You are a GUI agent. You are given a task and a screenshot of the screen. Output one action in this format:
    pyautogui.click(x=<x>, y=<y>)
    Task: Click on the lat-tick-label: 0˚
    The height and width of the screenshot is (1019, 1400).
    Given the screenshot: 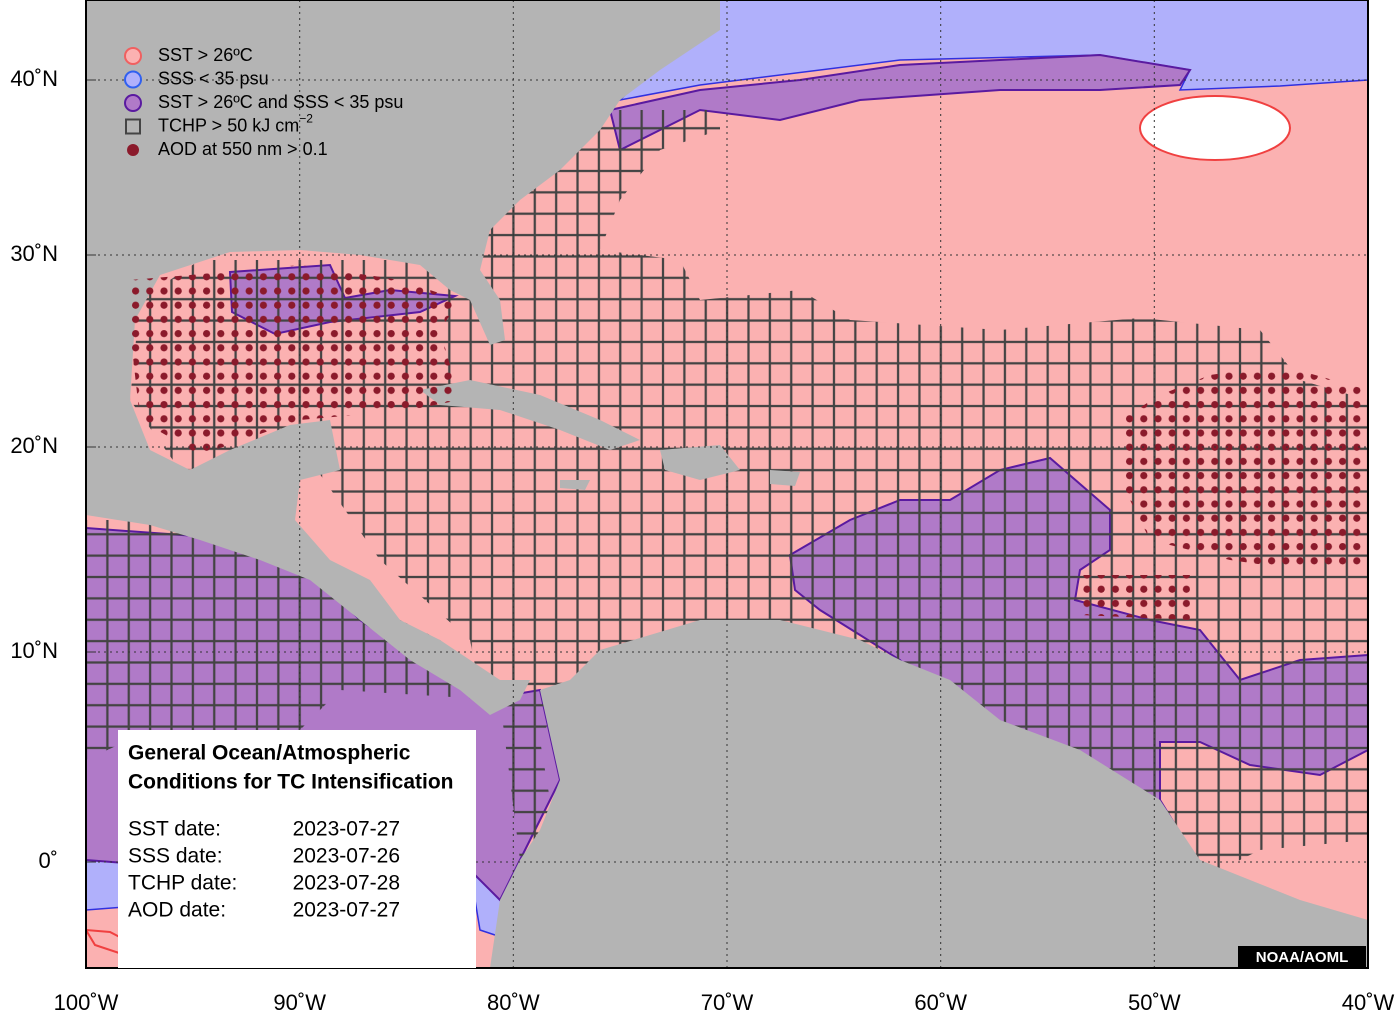 What is the action you would take?
    pyautogui.click(x=48, y=860)
    